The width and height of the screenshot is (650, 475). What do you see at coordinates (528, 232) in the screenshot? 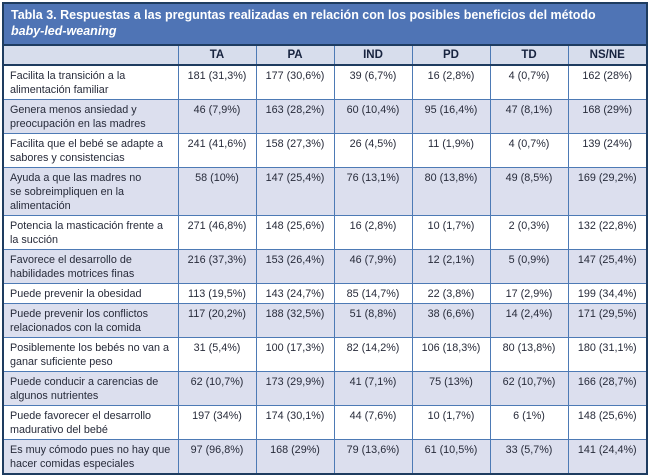
I see `value-cell: 2 (0,3%)` at bounding box center [528, 232].